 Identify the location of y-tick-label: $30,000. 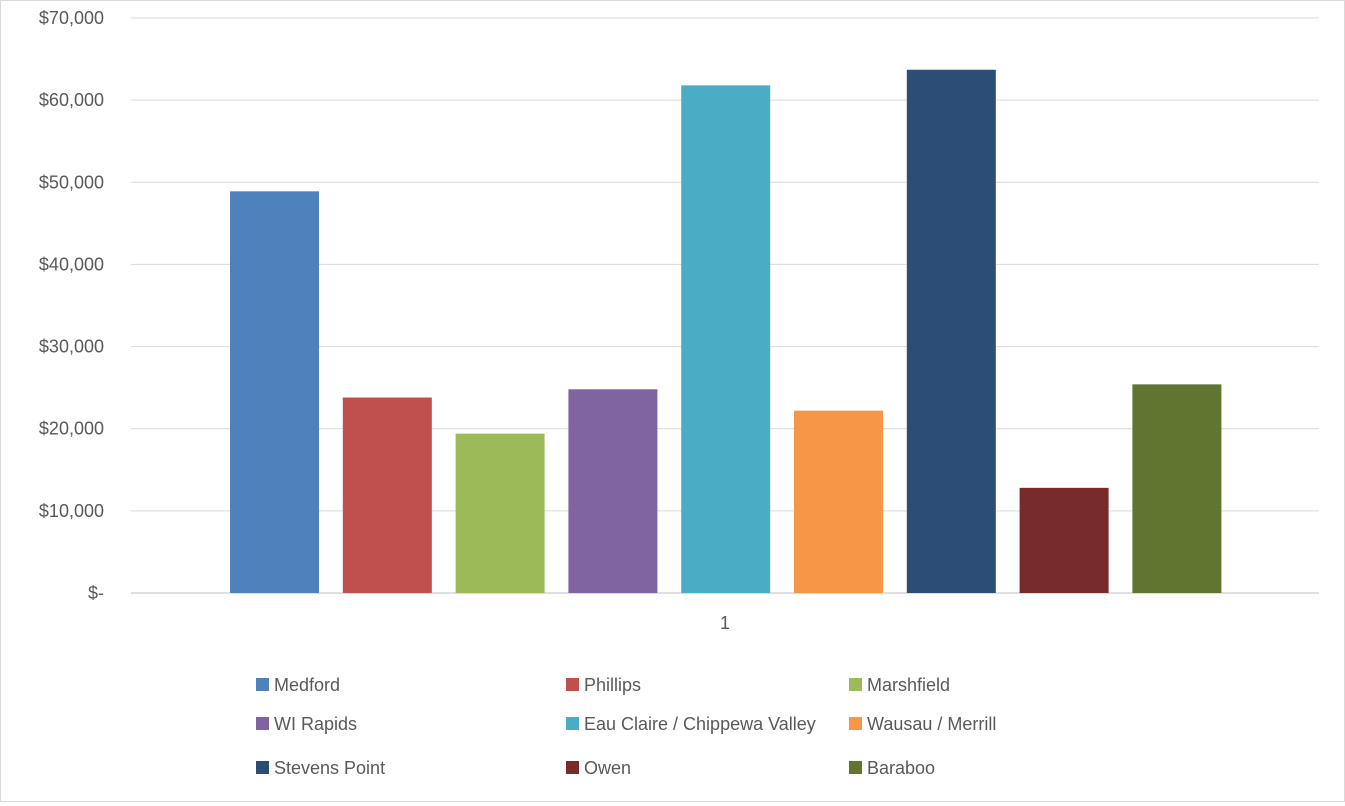
(71, 347).